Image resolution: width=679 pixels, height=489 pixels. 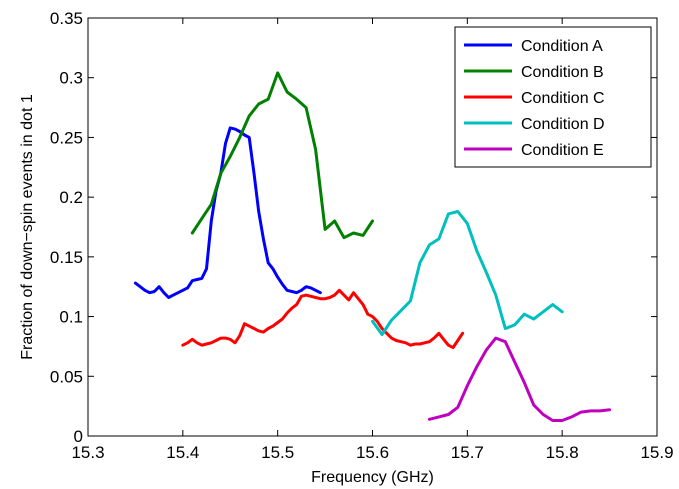 What do you see at coordinates (563, 98) in the screenshot?
I see `legend-label-condition-c: Condition C` at bounding box center [563, 98].